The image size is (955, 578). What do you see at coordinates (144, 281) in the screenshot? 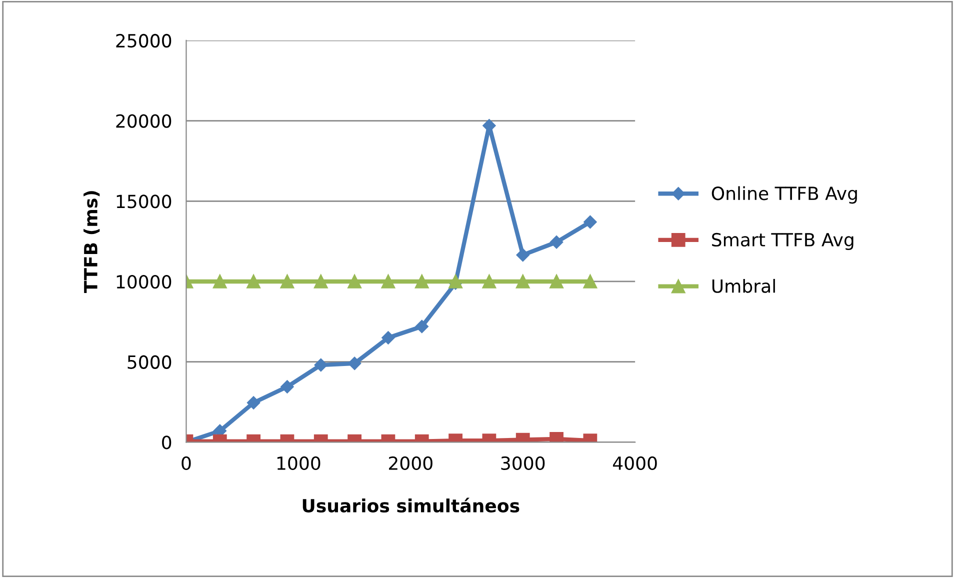
I see `y-tick-label: 10000` at bounding box center [144, 281].